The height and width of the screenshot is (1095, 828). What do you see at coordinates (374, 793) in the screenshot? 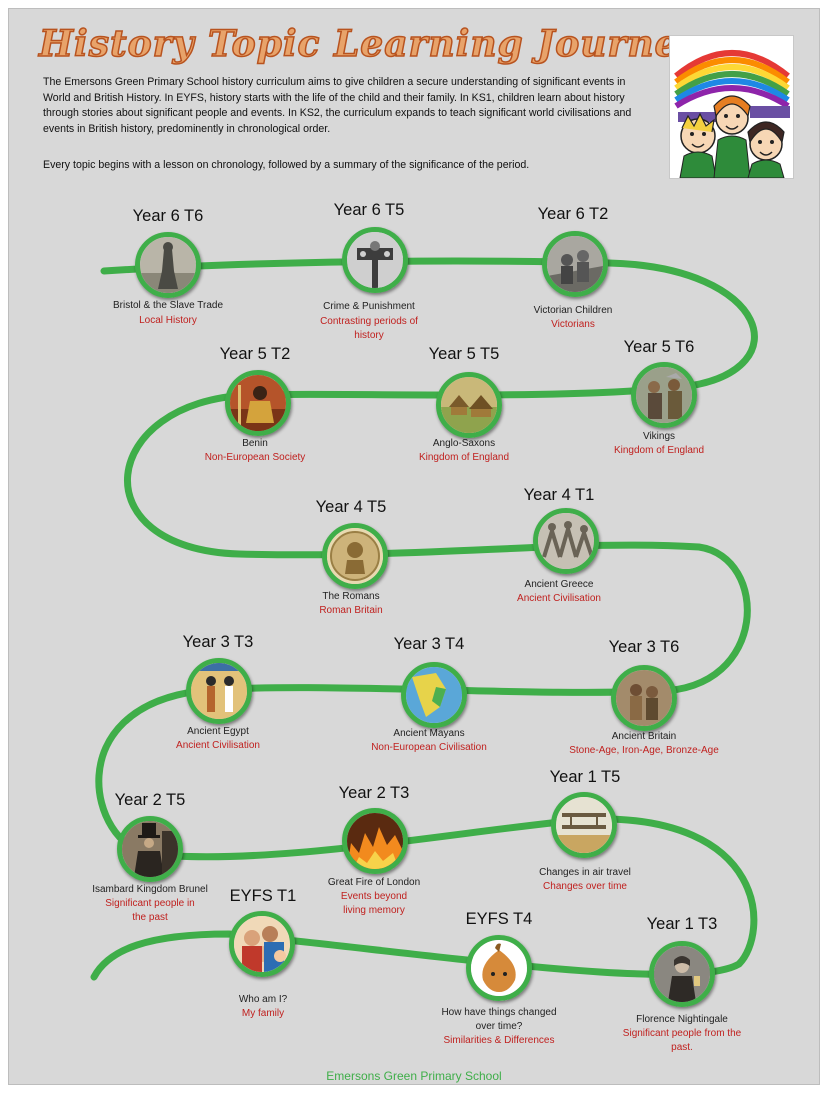
I see `topic-year-label: Year 2 T3` at bounding box center [374, 793].